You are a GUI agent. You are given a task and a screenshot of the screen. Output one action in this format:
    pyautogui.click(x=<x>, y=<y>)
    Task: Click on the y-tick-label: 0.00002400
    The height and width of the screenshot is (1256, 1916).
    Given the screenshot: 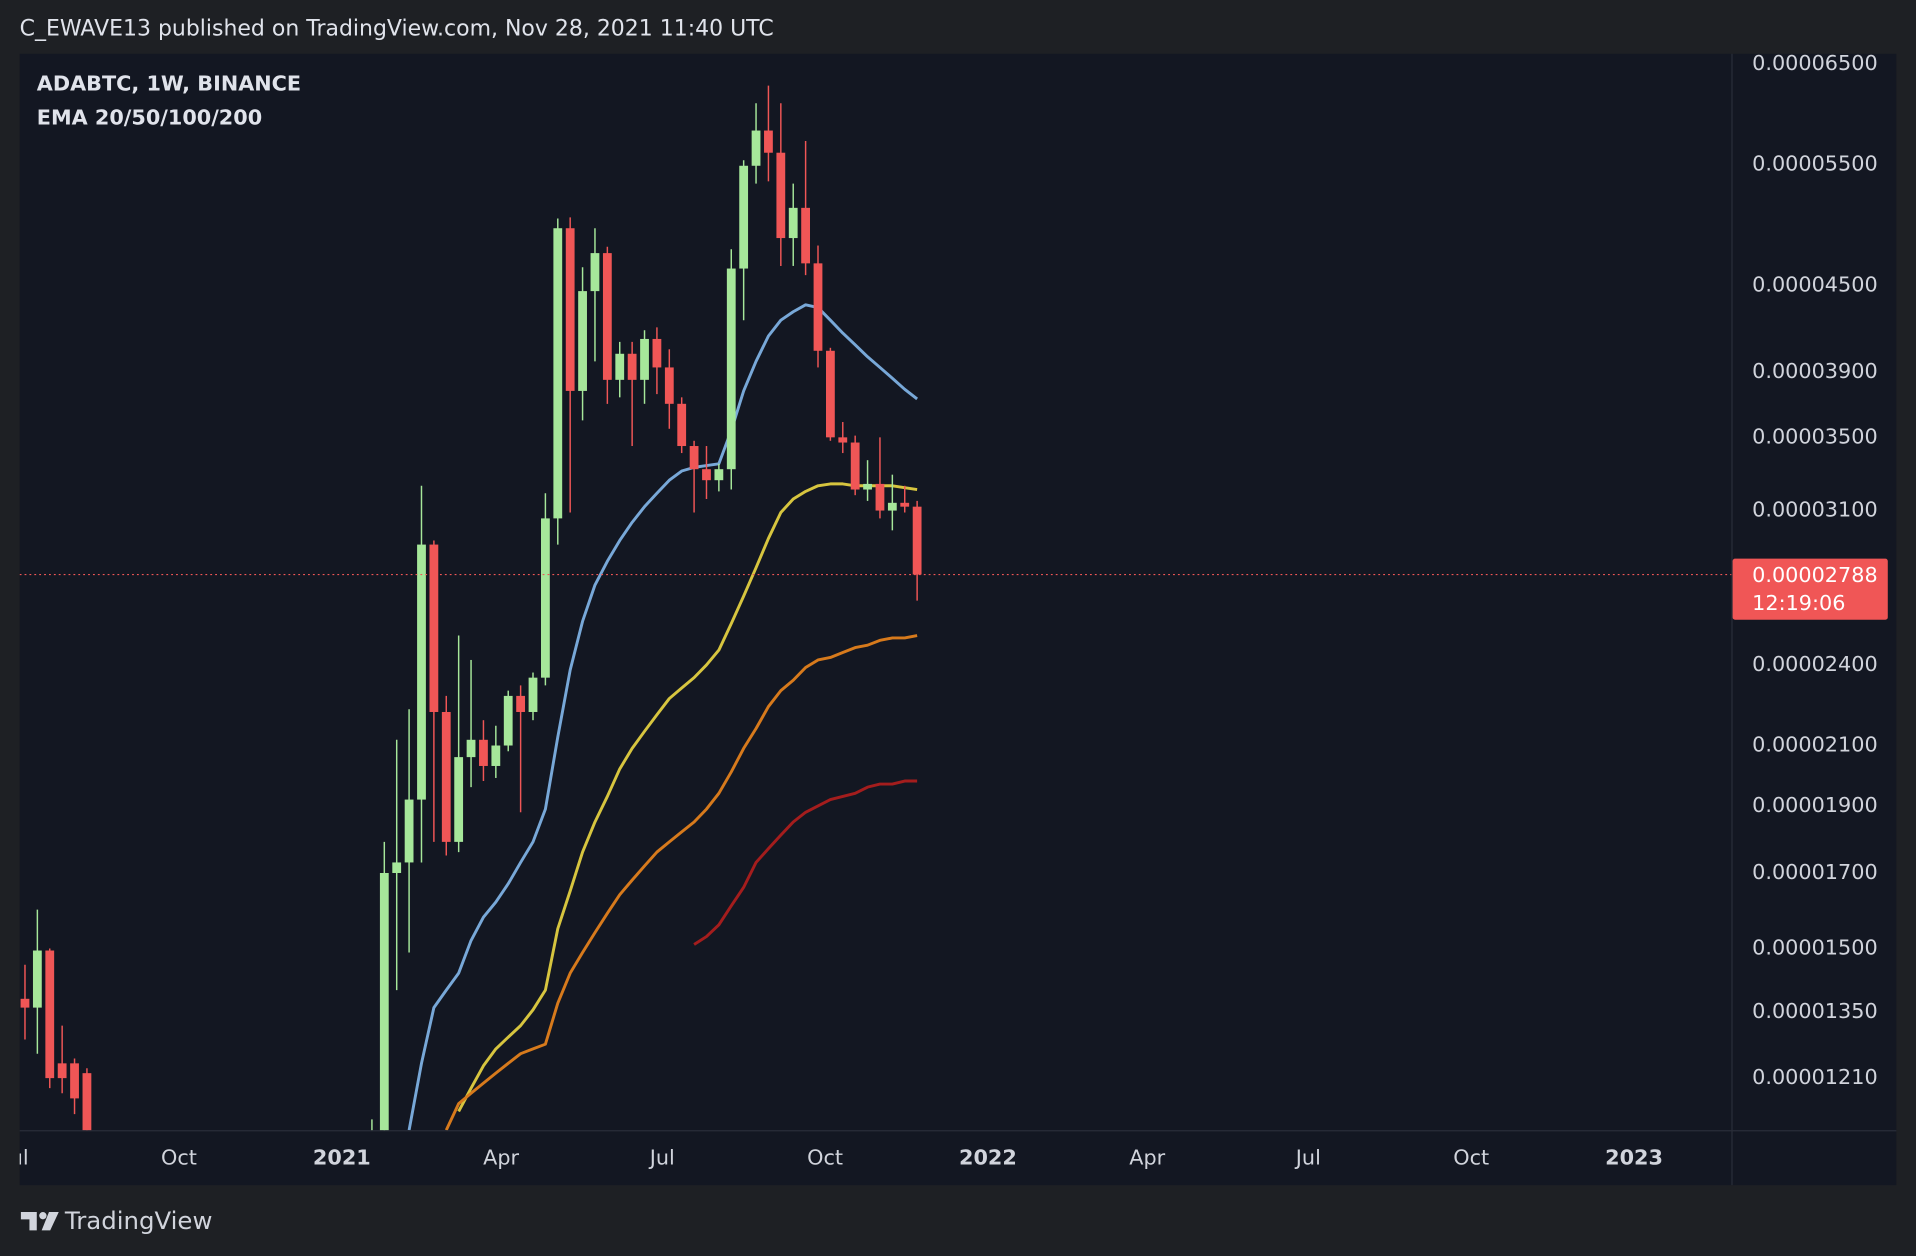 What is the action you would take?
    pyautogui.click(x=1815, y=664)
    